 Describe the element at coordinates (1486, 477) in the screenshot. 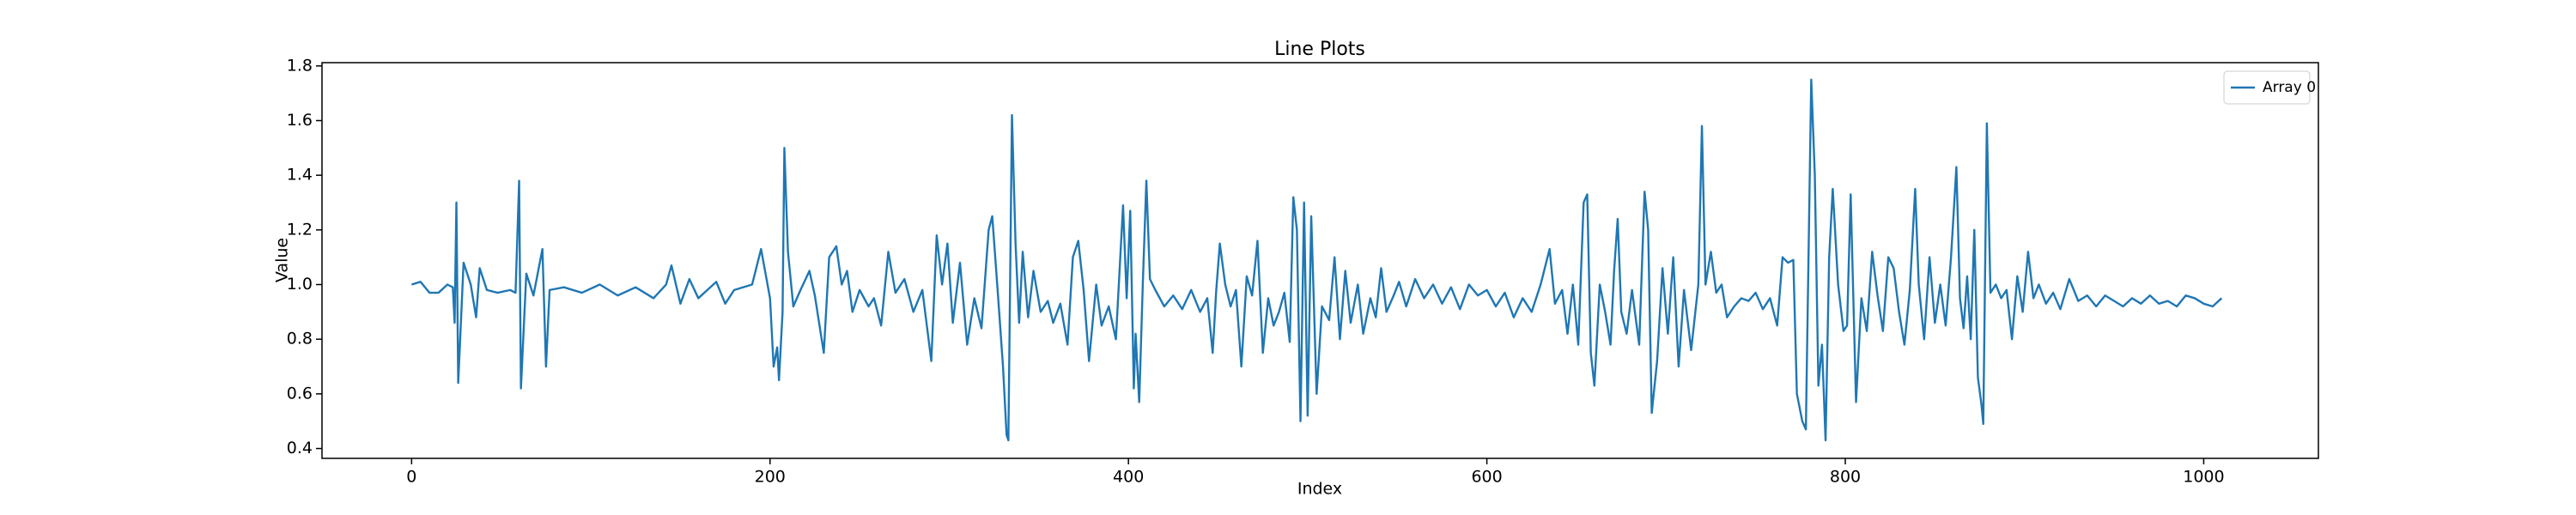

I see `x-tick-label: 600` at that location.